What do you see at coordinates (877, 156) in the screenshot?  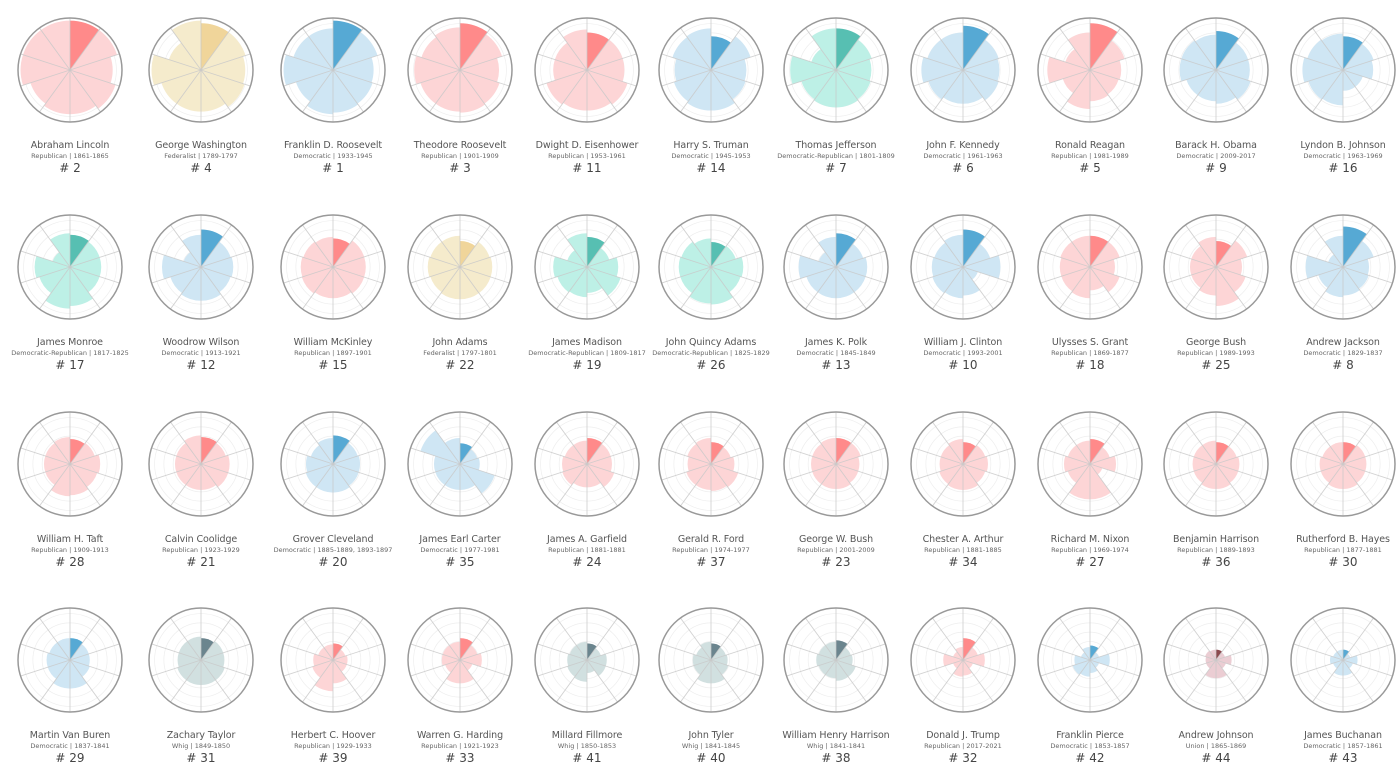 I see `years: 1801-1809` at bounding box center [877, 156].